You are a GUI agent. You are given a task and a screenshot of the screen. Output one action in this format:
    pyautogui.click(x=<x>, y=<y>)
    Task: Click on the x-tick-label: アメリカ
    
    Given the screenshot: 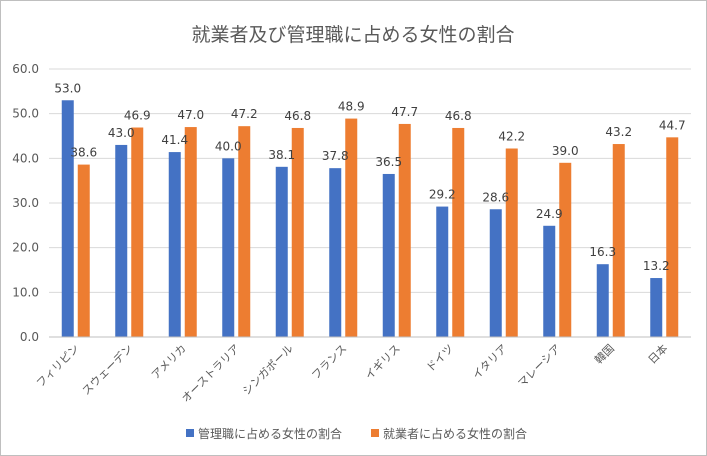 What is the action you would take?
    pyautogui.click(x=169, y=362)
    